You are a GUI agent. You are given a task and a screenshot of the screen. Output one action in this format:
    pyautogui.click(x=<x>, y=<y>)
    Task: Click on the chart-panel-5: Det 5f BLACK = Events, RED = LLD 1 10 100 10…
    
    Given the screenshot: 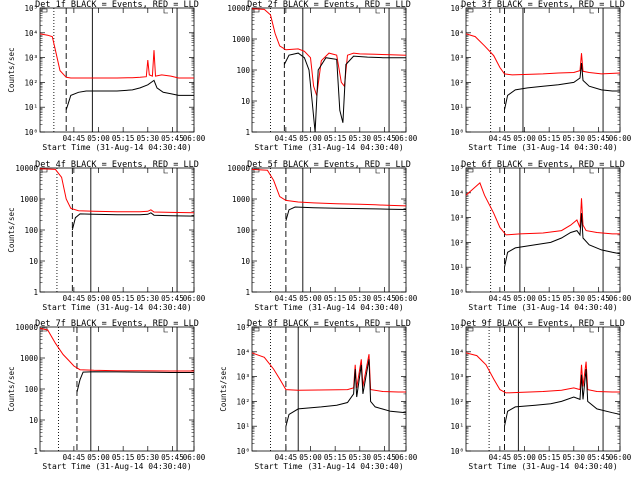 What is the action you would take?
    pyautogui.click(x=322, y=236)
    